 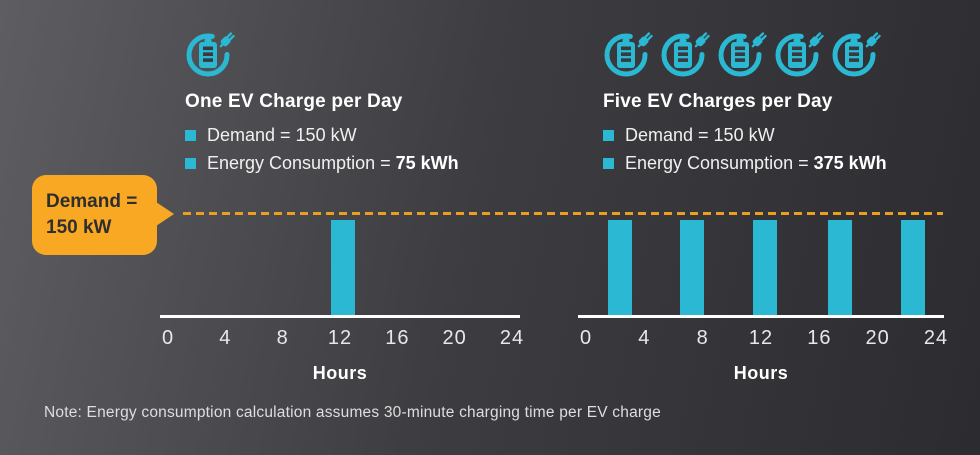 What do you see at coordinates (718, 101) in the screenshot?
I see `panel-title: Five EV Charges per Day` at bounding box center [718, 101].